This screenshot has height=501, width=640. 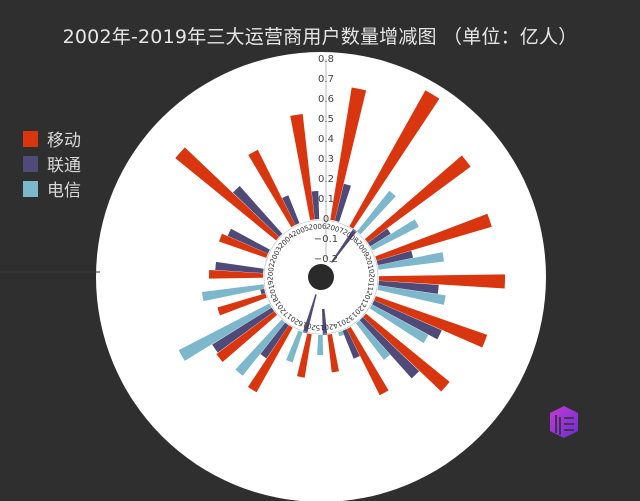 What do you see at coordinates (30, 138) in the screenshot?
I see `legend-swatch-mobile` at bounding box center [30, 138].